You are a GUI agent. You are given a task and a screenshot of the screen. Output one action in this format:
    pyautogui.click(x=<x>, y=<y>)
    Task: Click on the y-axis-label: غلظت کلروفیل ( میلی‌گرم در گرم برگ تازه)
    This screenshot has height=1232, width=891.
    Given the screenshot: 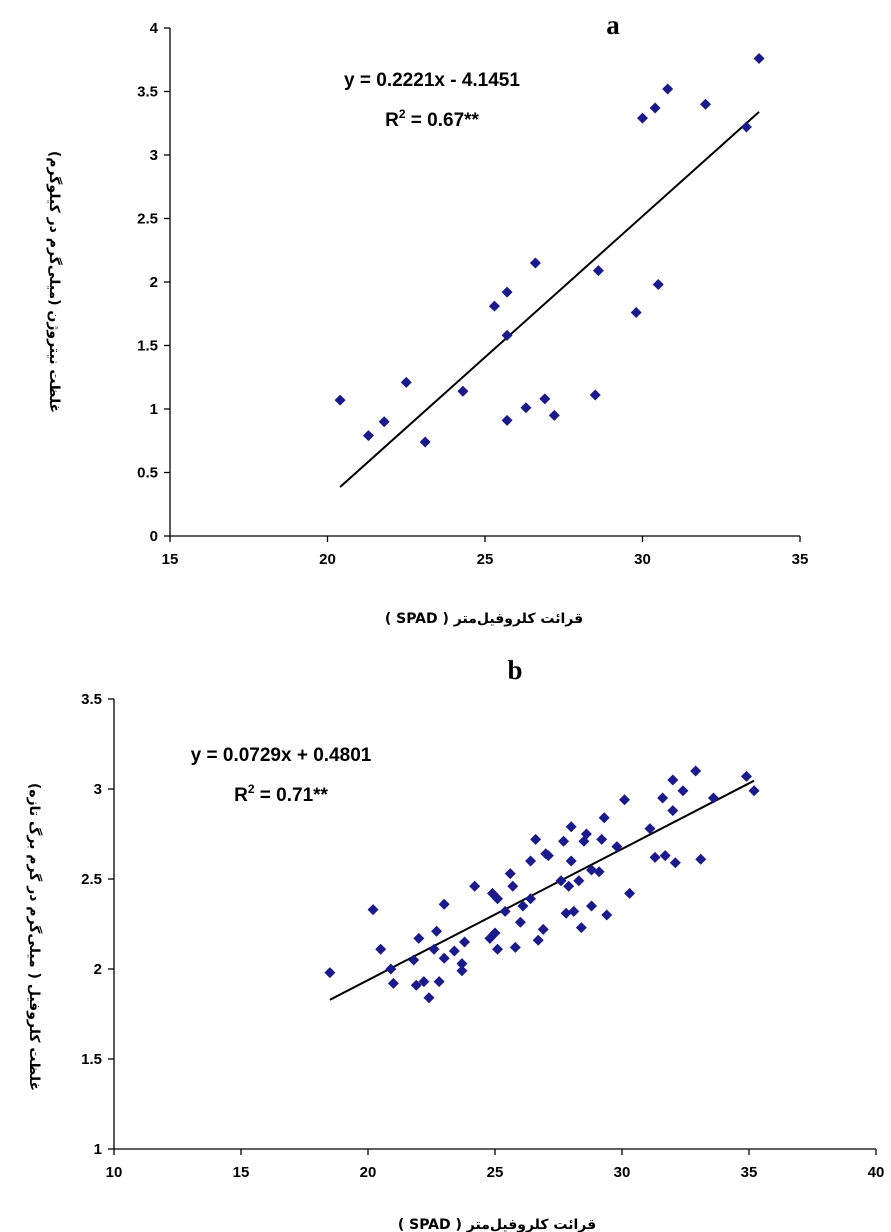 What is the action you would take?
    pyautogui.click(x=34, y=937)
    